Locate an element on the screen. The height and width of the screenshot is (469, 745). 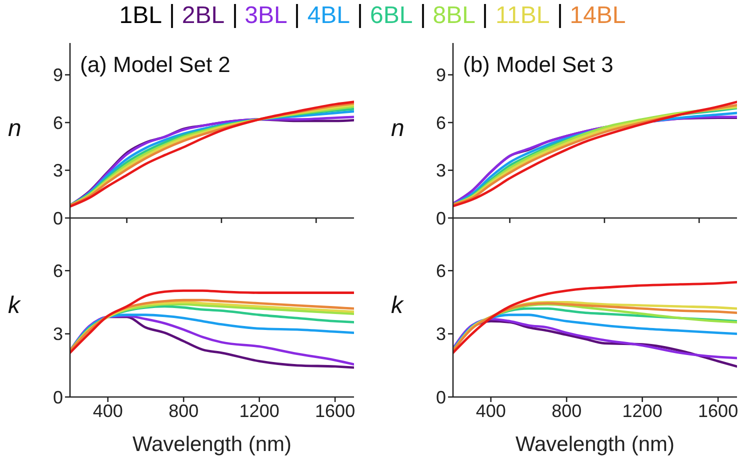
text: 14BL is located at coordinates (598, 16).